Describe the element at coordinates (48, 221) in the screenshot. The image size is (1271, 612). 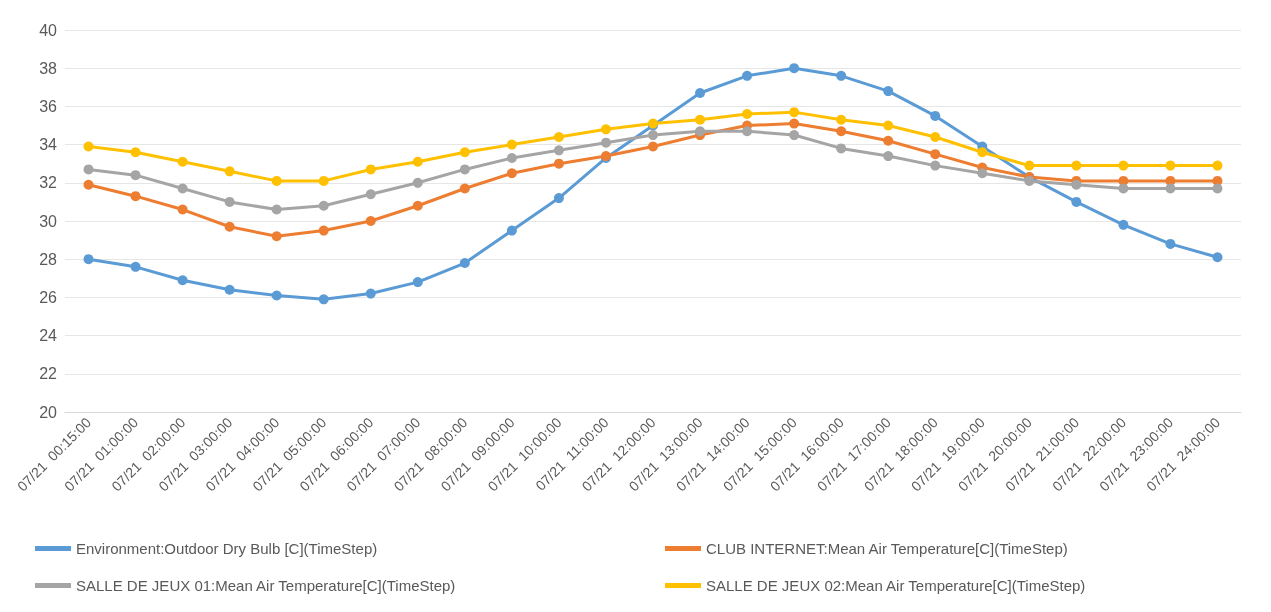
I see `y-tick-label: 30` at that location.